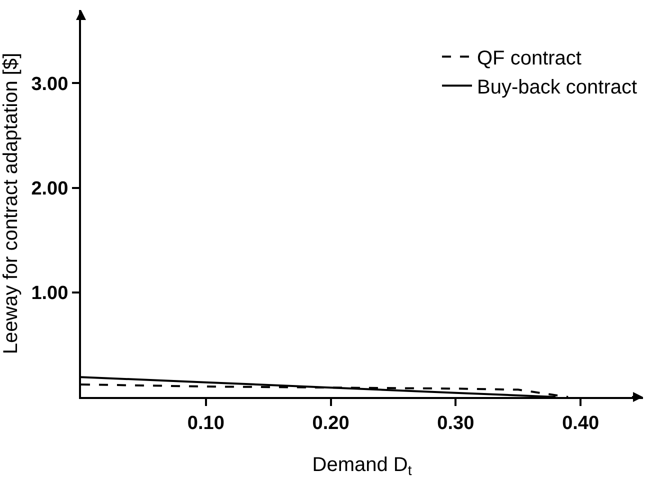 The width and height of the screenshot is (648, 478). What do you see at coordinates (205, 423) in the screenshot?
I see `x-tick-label: 0.10` at bounding box center [205, 423].